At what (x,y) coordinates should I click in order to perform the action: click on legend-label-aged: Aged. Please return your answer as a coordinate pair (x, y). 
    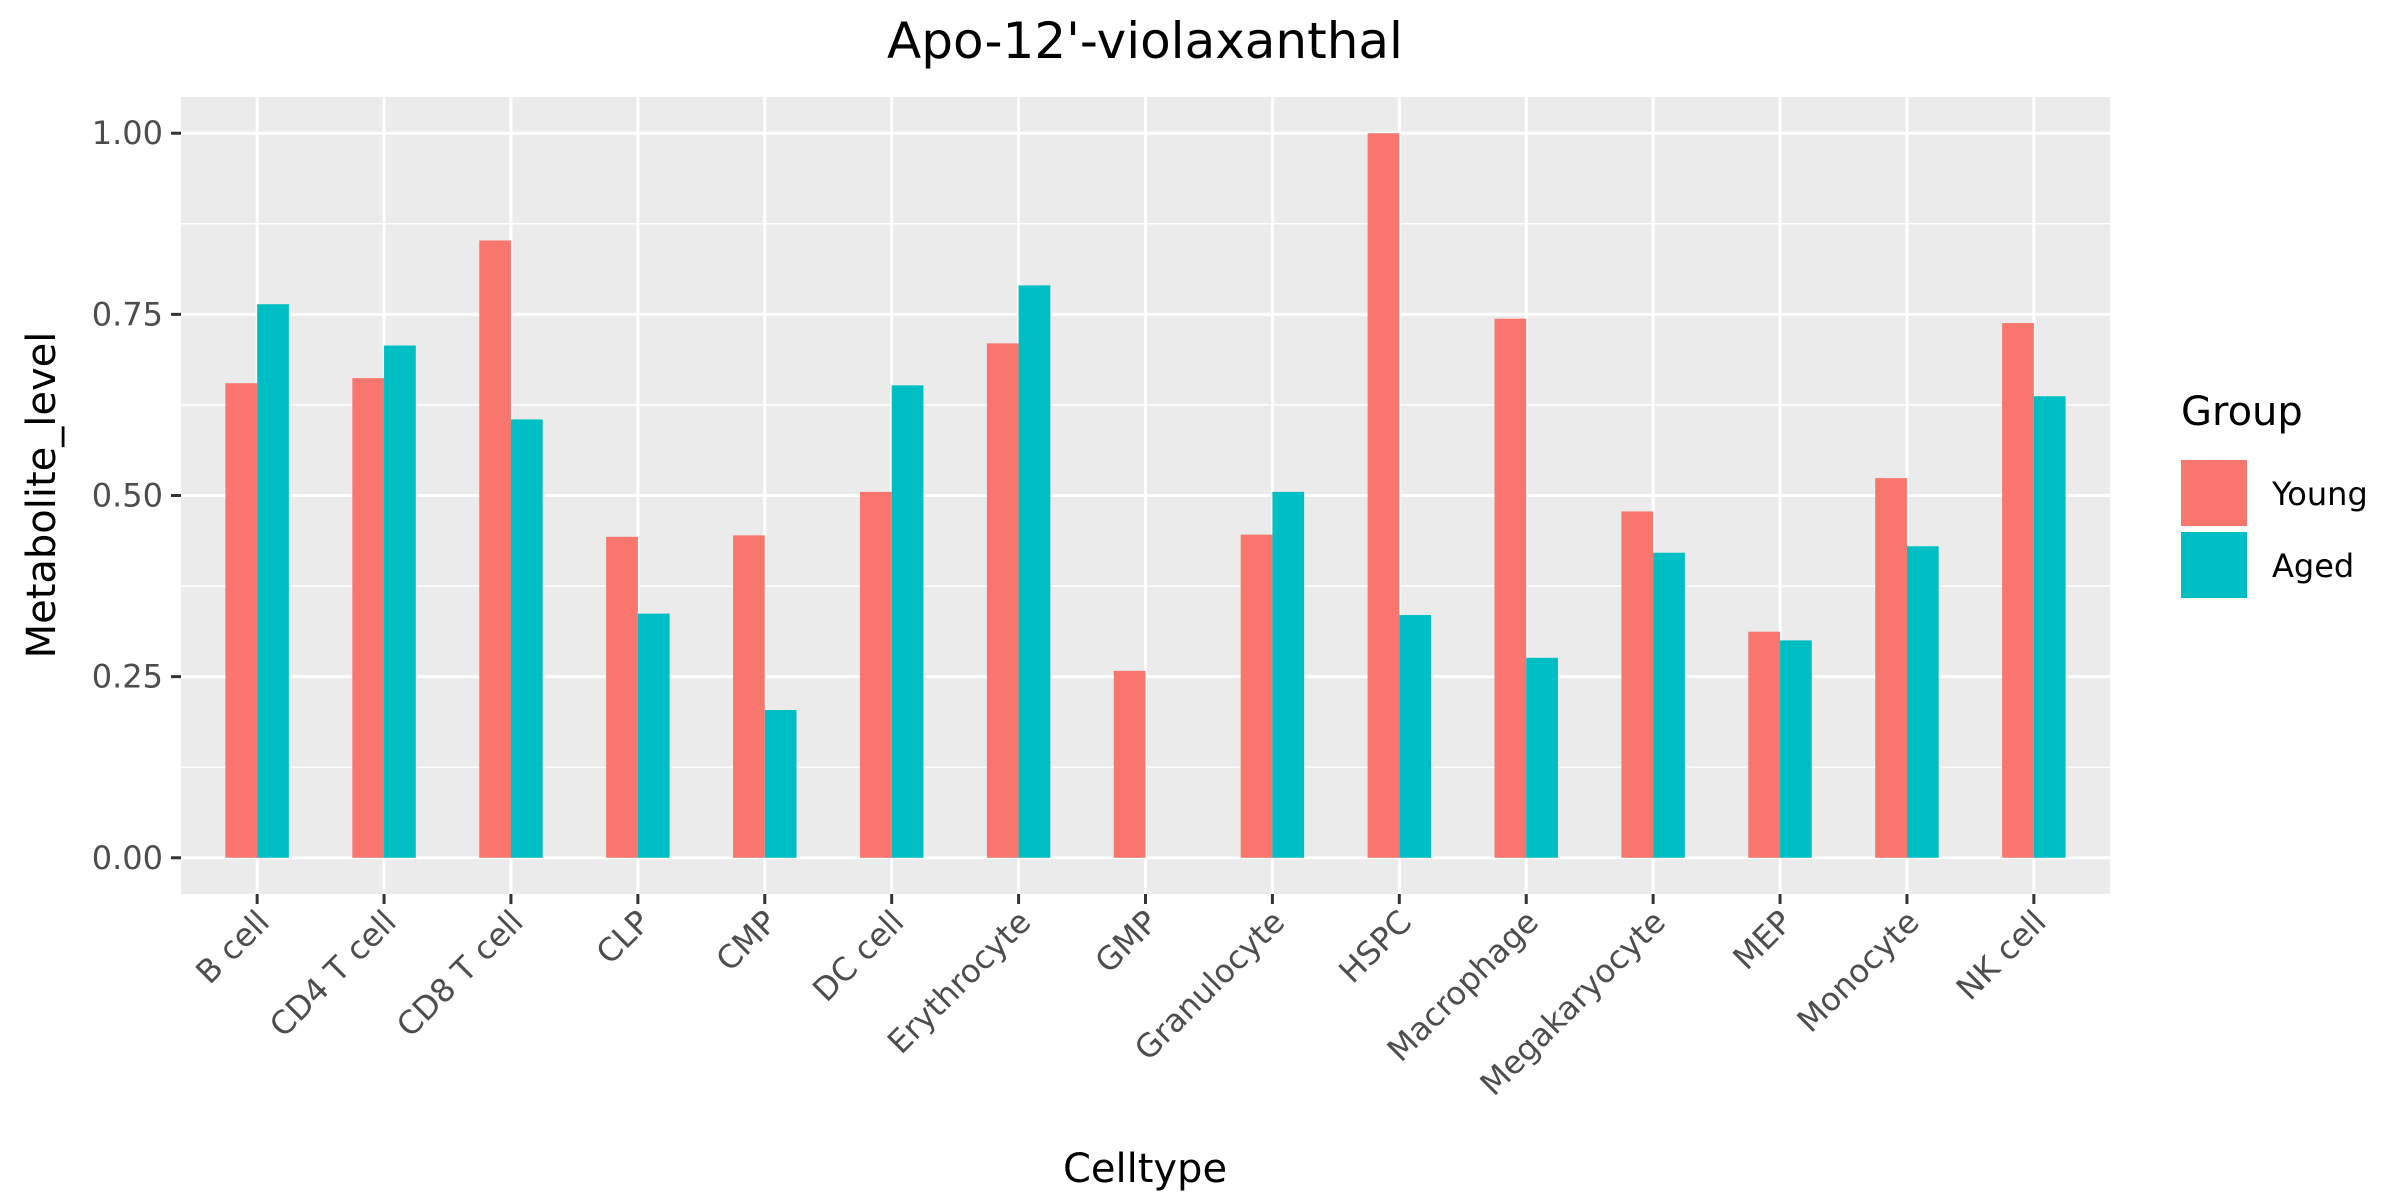
    Looking at the image, I should click on (2313, 566).